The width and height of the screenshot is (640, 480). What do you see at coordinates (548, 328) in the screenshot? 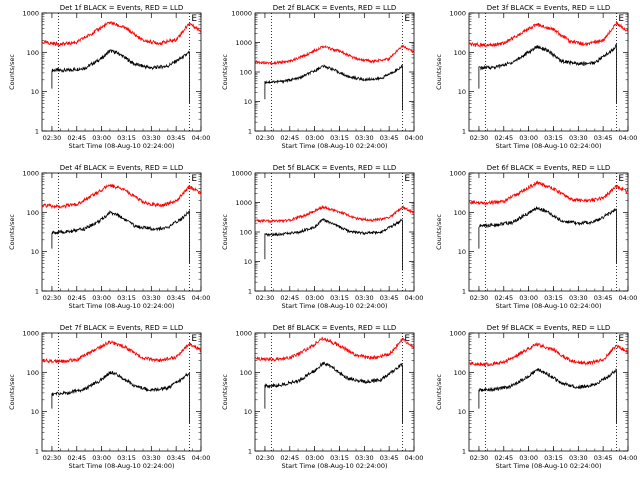
I see `panel-title: Det 9f BLACK = Events, RED = LLD` at bounding box center [548, 328].